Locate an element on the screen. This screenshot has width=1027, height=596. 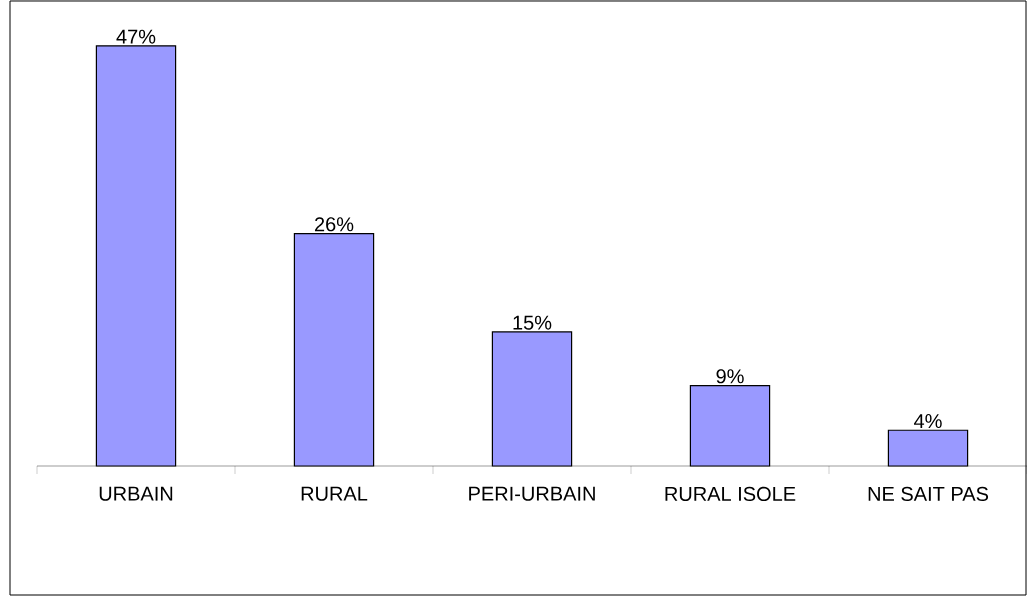
data-label: 15% is located at coordinates (532, 322).